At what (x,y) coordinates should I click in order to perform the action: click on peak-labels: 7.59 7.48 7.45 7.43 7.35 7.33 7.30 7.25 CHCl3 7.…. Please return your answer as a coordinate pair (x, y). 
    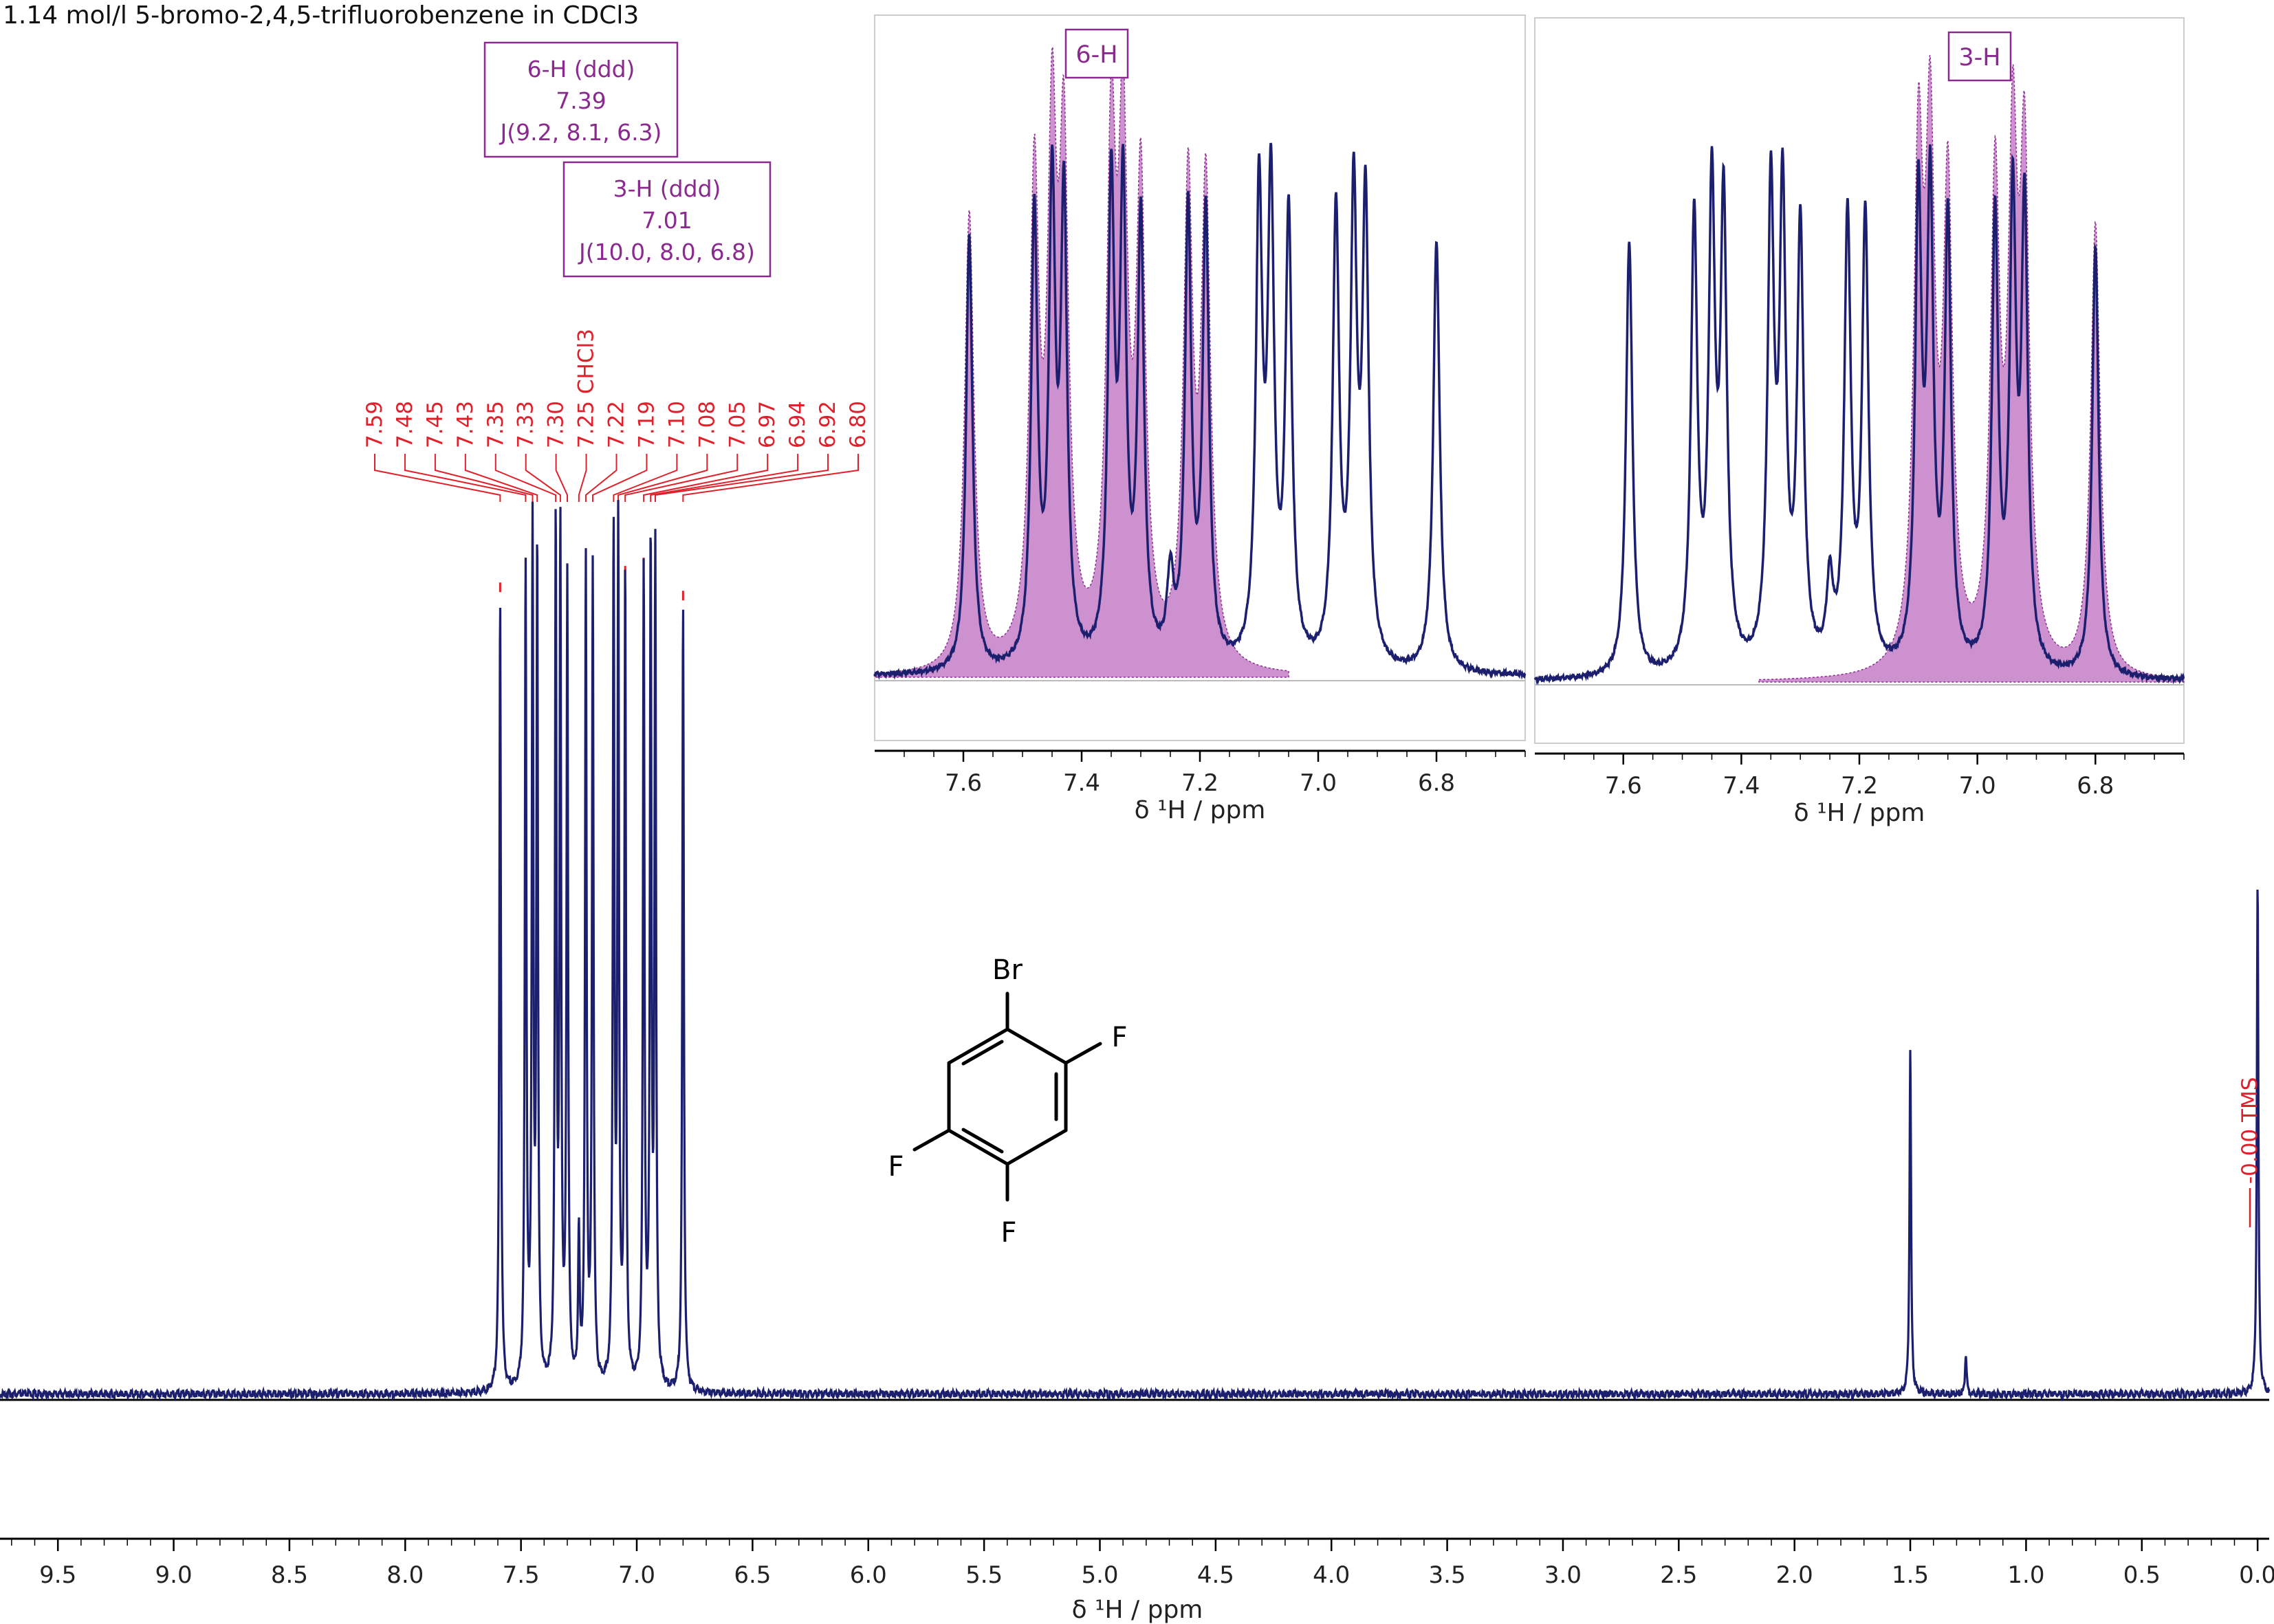
    Looking at the image, I should click on (616, 784).